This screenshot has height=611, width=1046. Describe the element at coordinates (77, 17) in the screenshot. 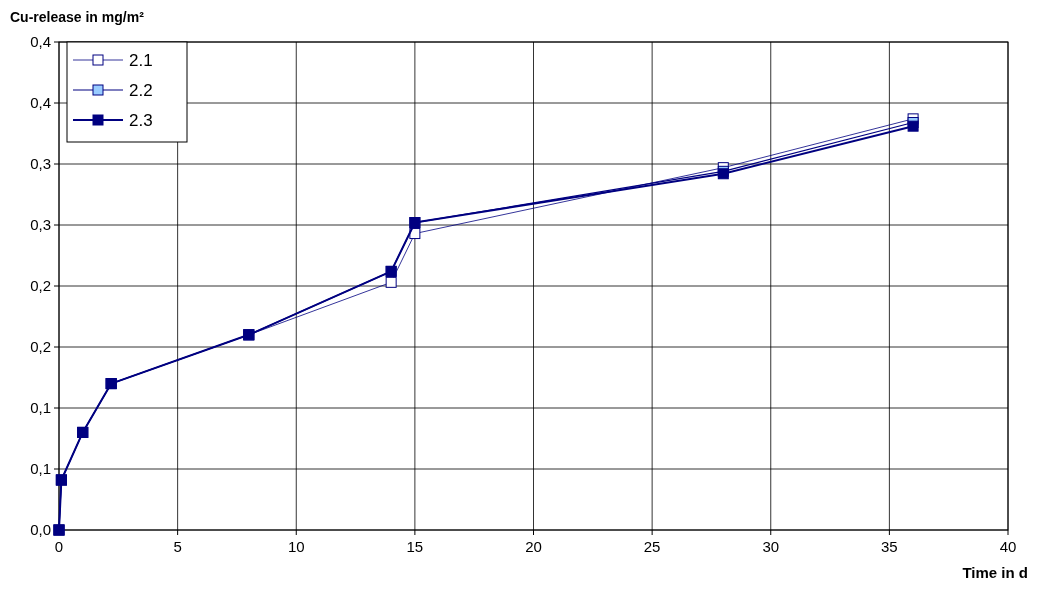

I see `y-axis-title: Cu-release in mg/m²` at that location.